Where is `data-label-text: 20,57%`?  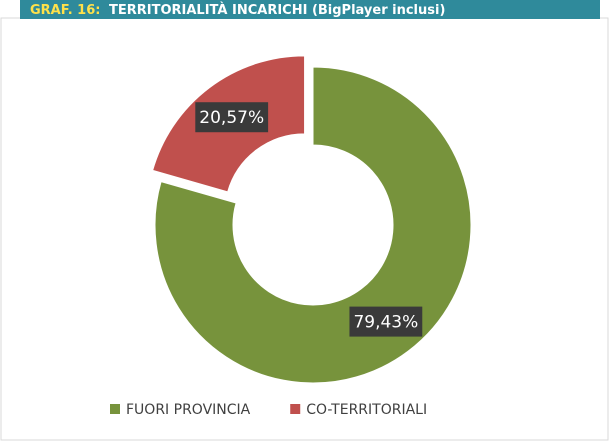 data-label-text: 20,57% is located at coordinates (231, 118).